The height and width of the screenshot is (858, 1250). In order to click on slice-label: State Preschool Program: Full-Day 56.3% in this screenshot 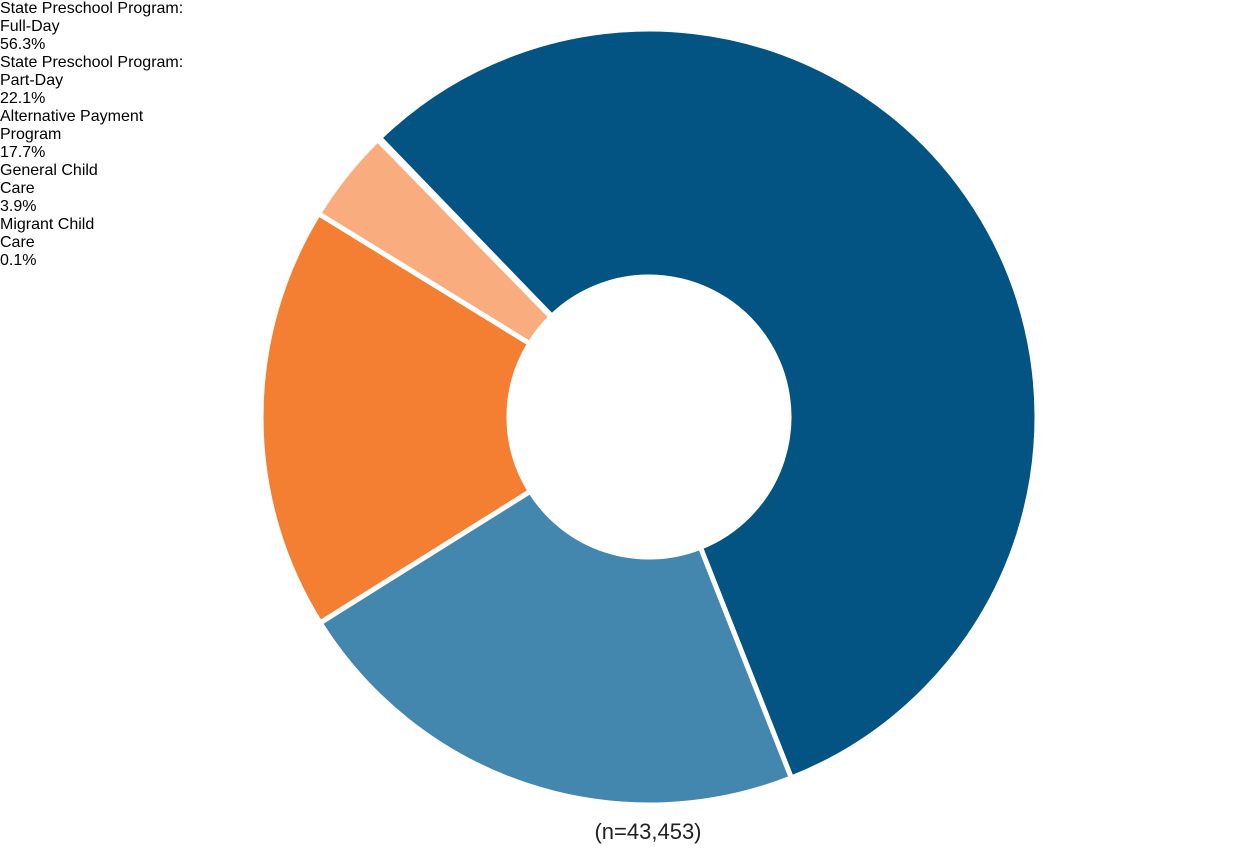, I will do `click(102, 27)`.